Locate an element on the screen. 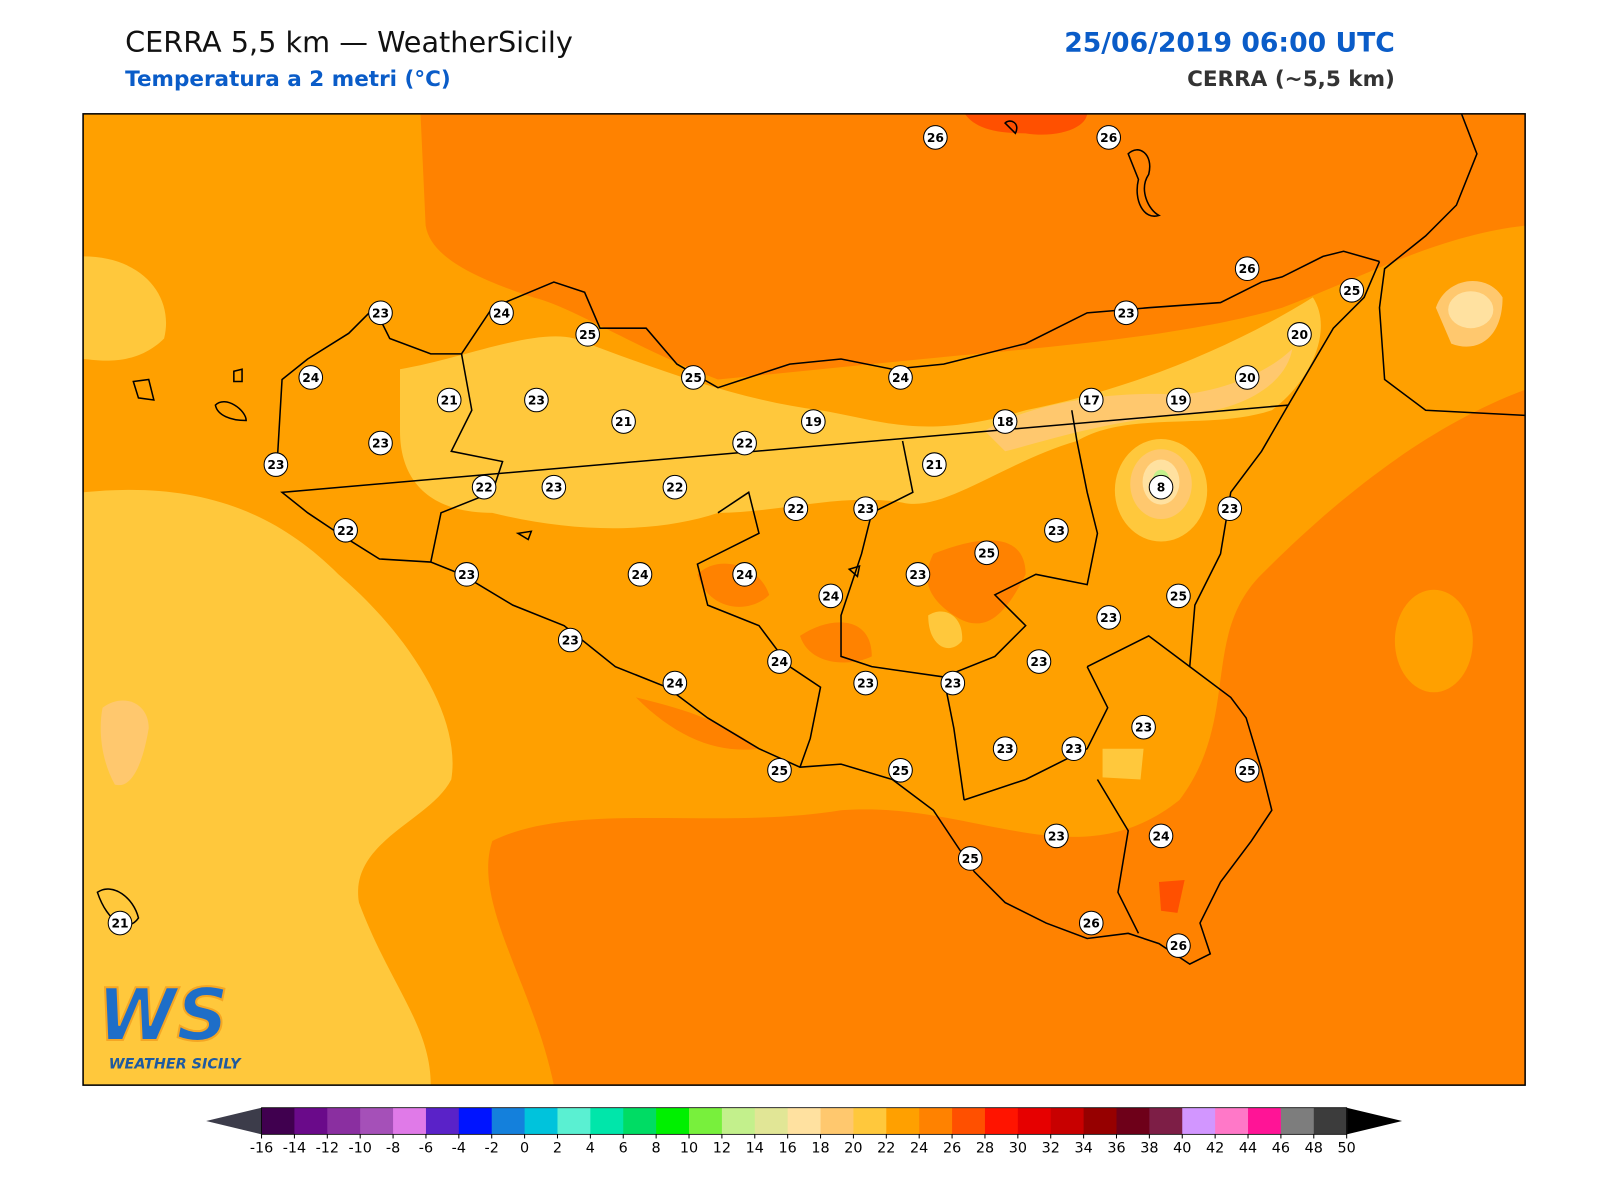 This screenshot has height=1200, width=1600. colorbar-tick-label: 8 is located at coordinates (656, 1149).